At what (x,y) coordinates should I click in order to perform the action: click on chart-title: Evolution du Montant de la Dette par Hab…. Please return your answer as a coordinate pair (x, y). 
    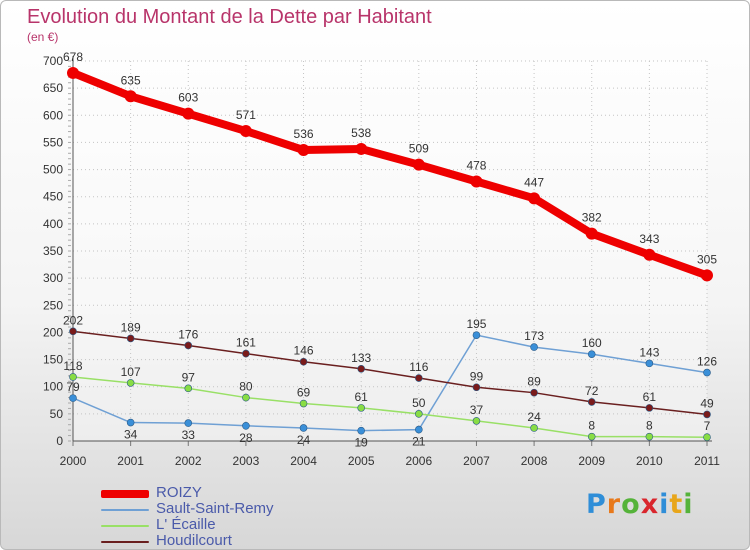
    Looking at the image, I should click on (229, 17).